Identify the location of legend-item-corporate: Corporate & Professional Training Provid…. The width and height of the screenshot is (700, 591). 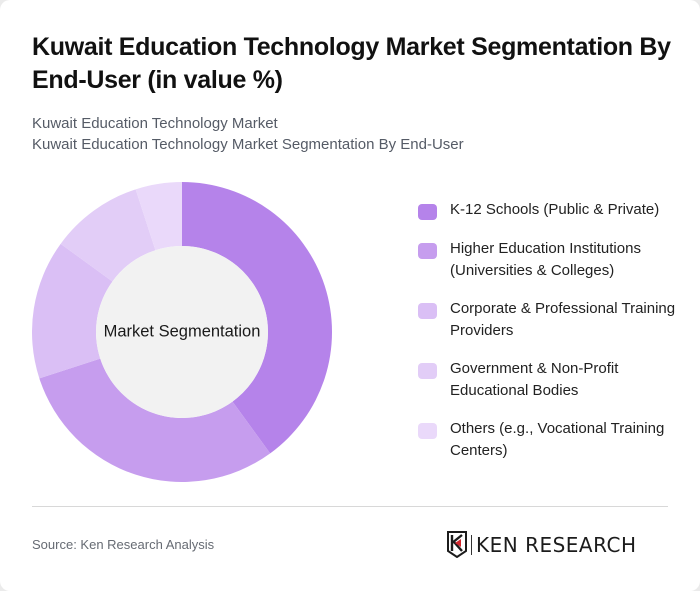
(553, 320).